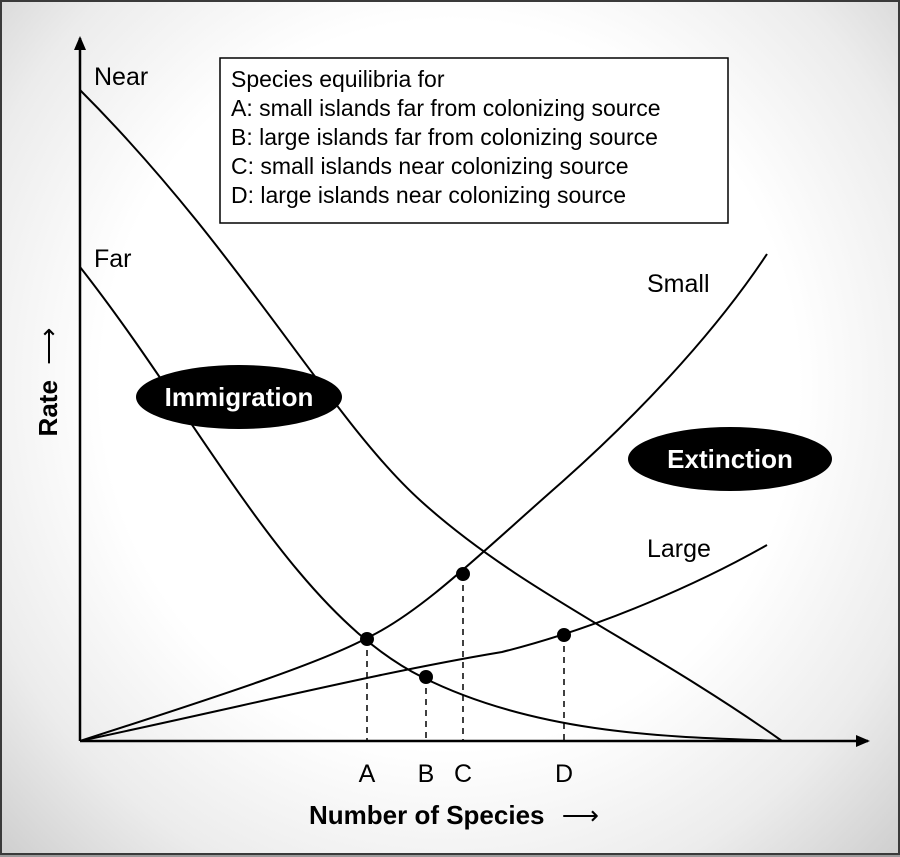 The height and width of the screenshot is (857, 900). I want to click on immigration-badge-text: Immigration, so click(239, 397).